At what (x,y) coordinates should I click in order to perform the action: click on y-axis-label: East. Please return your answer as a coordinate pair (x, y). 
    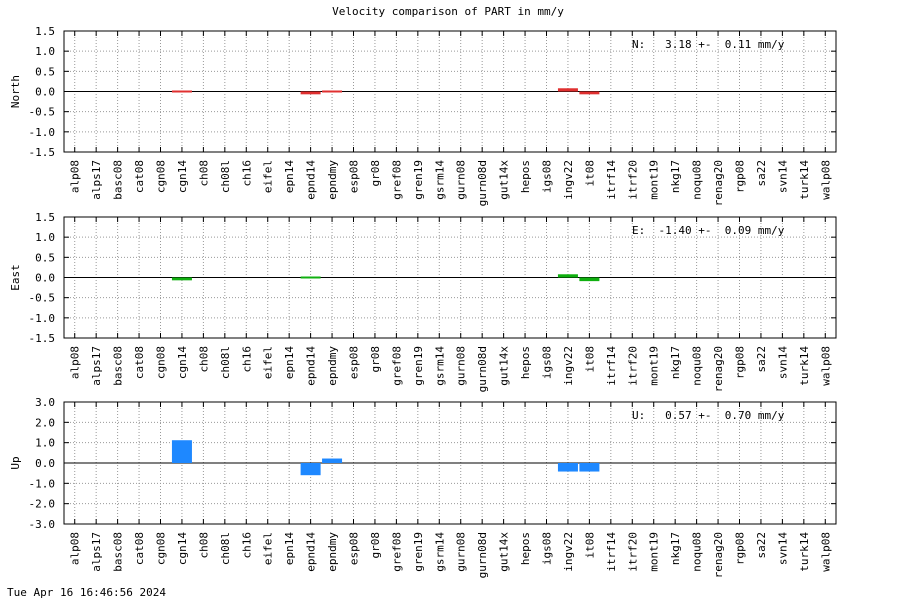
    Looking at the image, I should click on (15, 277).